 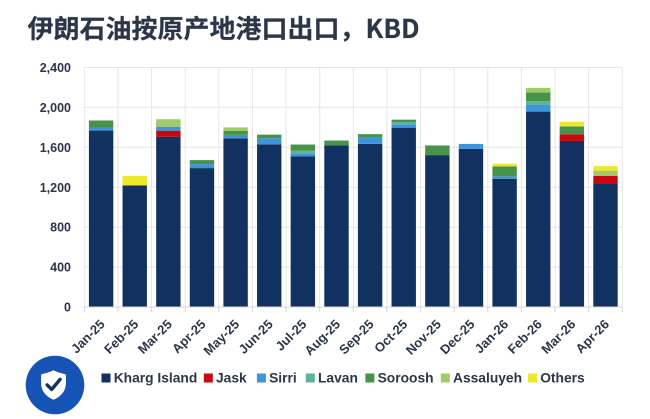 I want to click on svg-text: Jask, so click(x=231, y=378).